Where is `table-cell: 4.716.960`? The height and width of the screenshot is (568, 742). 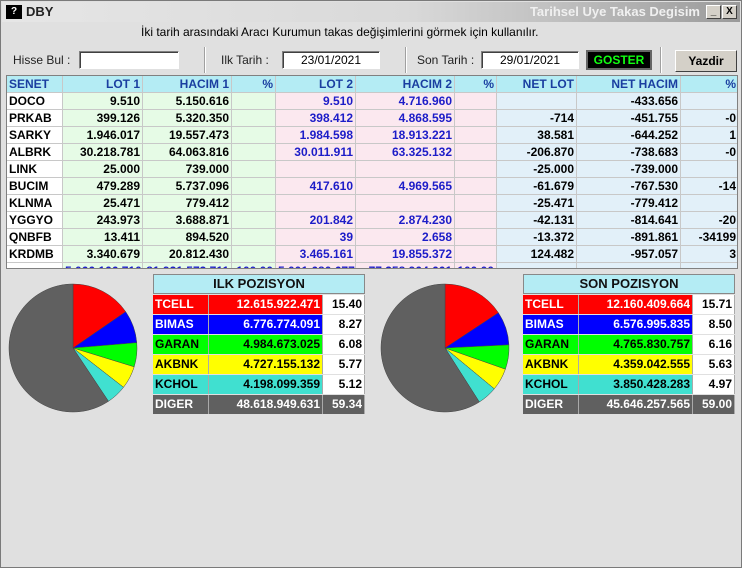
table-cell: 4.716.960 is located at coordinates (405, 101).